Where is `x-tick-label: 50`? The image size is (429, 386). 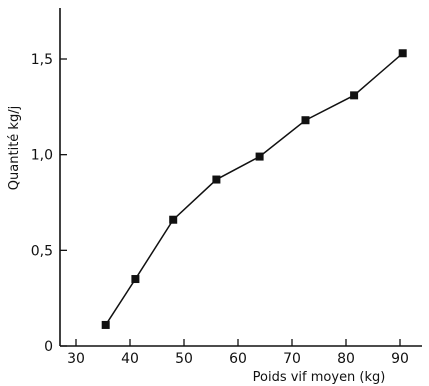
x-tick-label: 50 is located at coordinates (184, 359).